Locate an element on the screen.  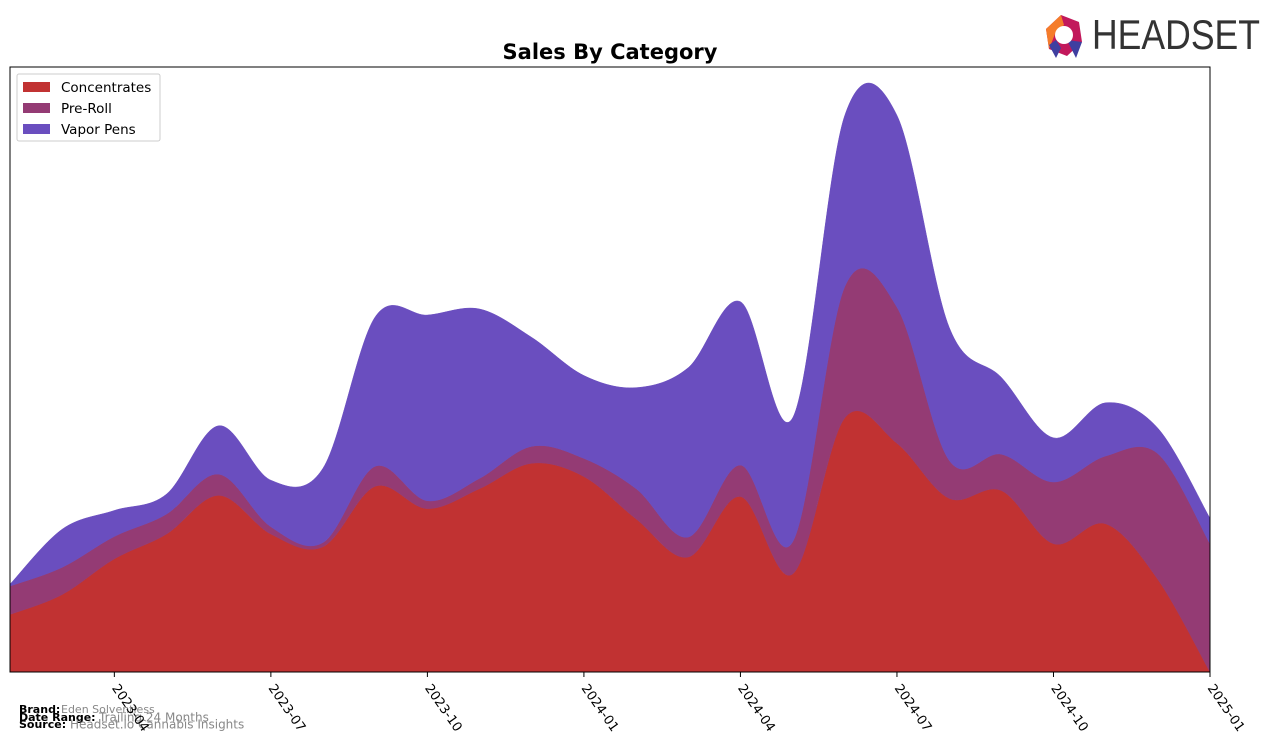
legend-label: Concentrates is located at coordinates (106, 88).